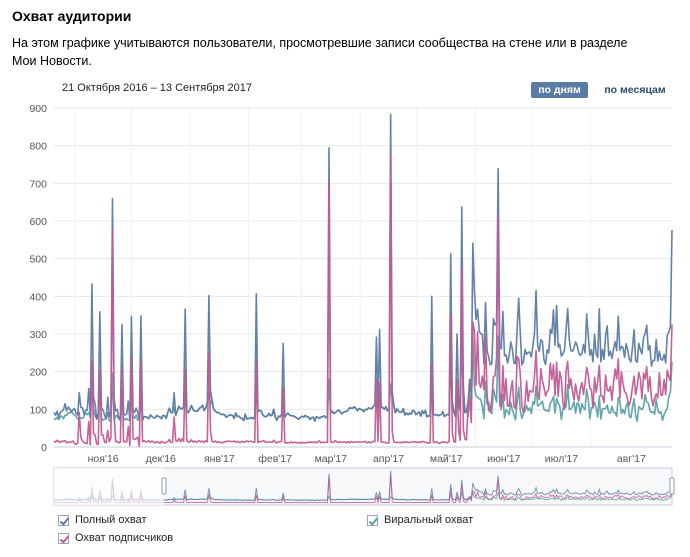 This screenshot has height=557, width=690. Describe the element at coordinates (44, 448) in the screenshot. I see `y-tick-label: 0` at that location.